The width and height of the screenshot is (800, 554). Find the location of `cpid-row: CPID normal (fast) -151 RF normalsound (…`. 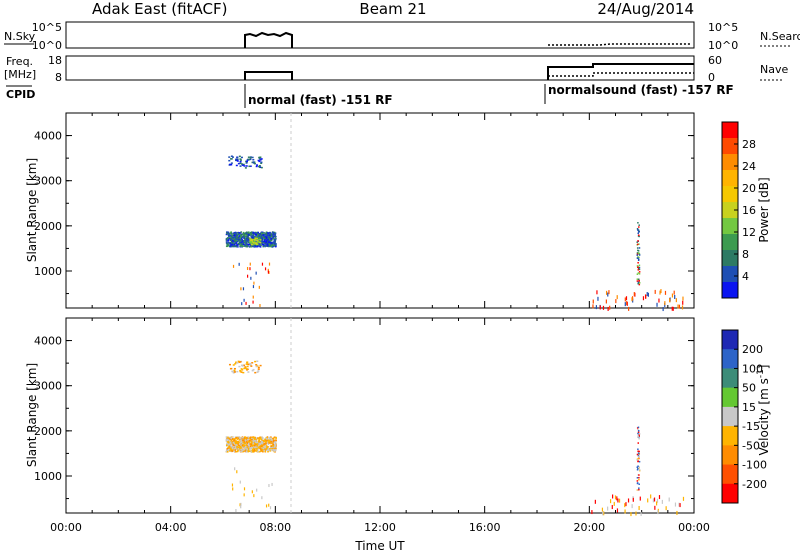

cpid-row: CPID normal (fast) -151 RF normalsound (… is located at coordinates (370, 95).